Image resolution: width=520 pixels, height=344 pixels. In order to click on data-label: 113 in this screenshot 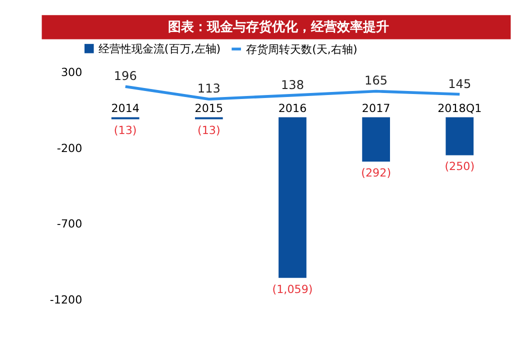, I will do `click(208, 89)`.